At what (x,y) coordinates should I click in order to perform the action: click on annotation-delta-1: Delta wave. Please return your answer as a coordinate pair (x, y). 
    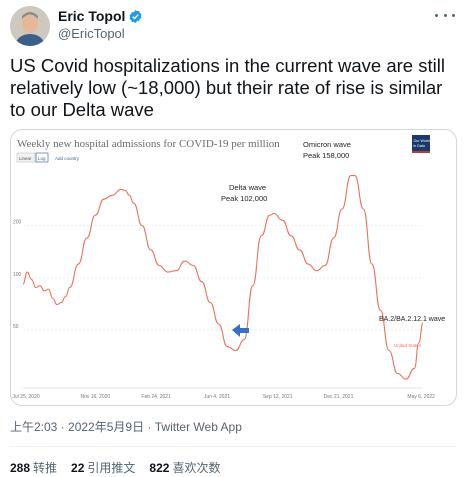
    Looking at the image, I should click on (247, 187).